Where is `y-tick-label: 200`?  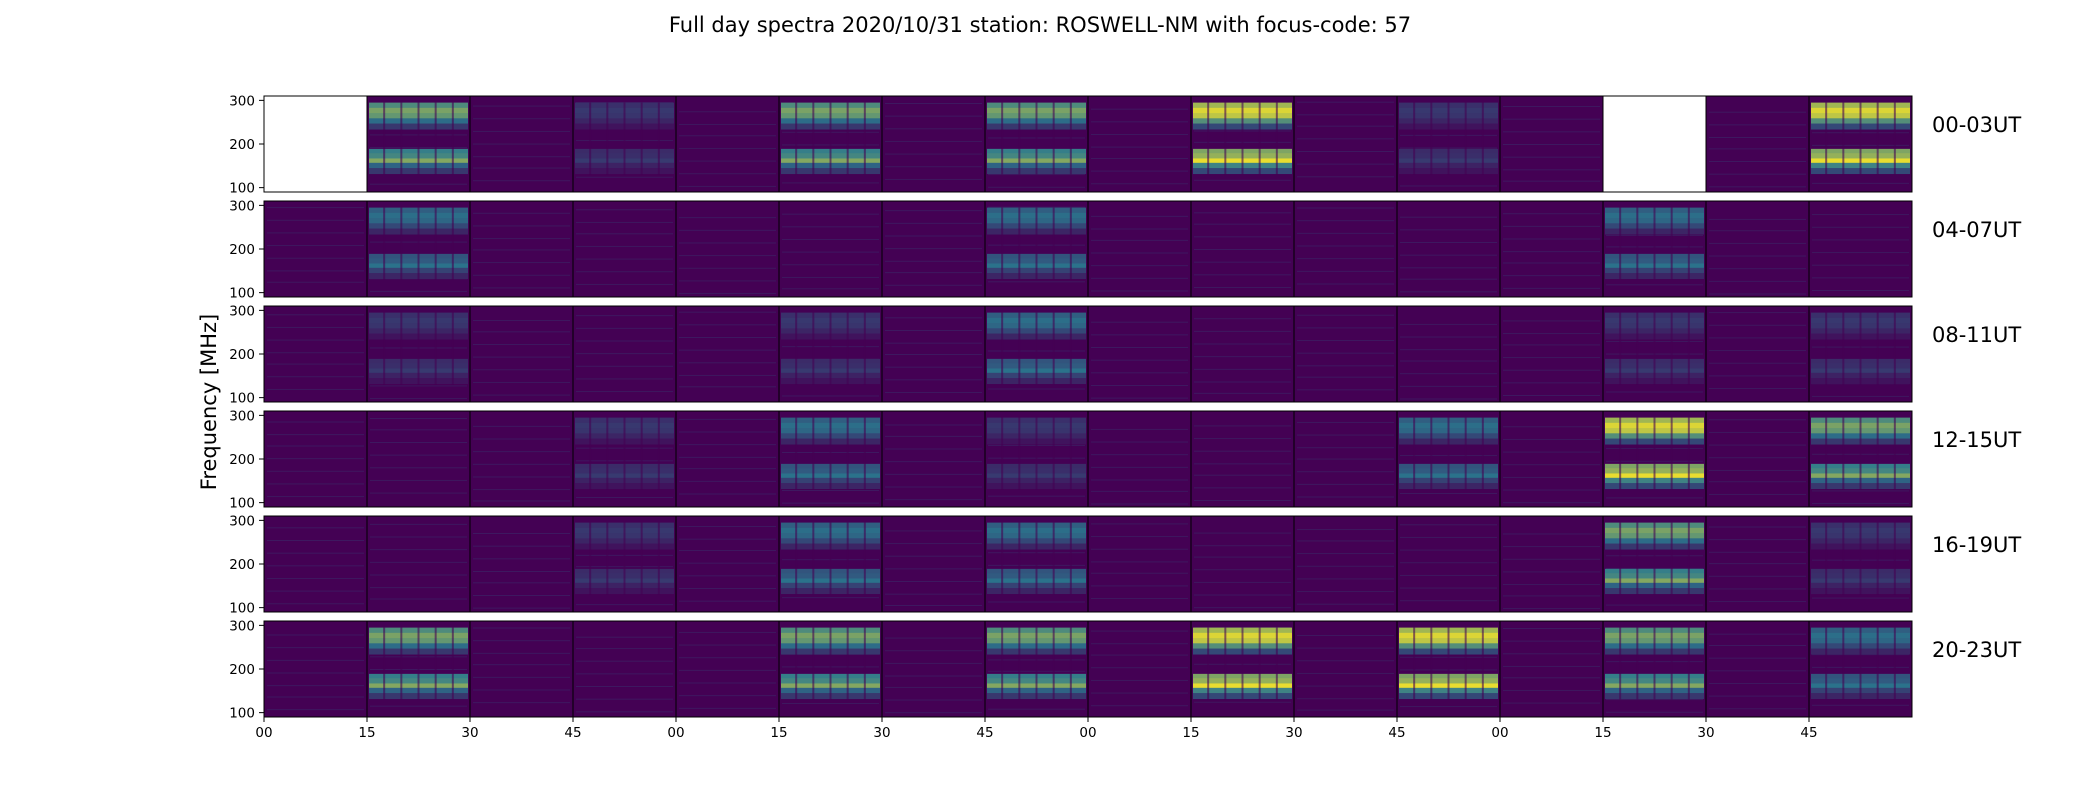 y-tick-label: 200 is located at coordinates (242, 565).